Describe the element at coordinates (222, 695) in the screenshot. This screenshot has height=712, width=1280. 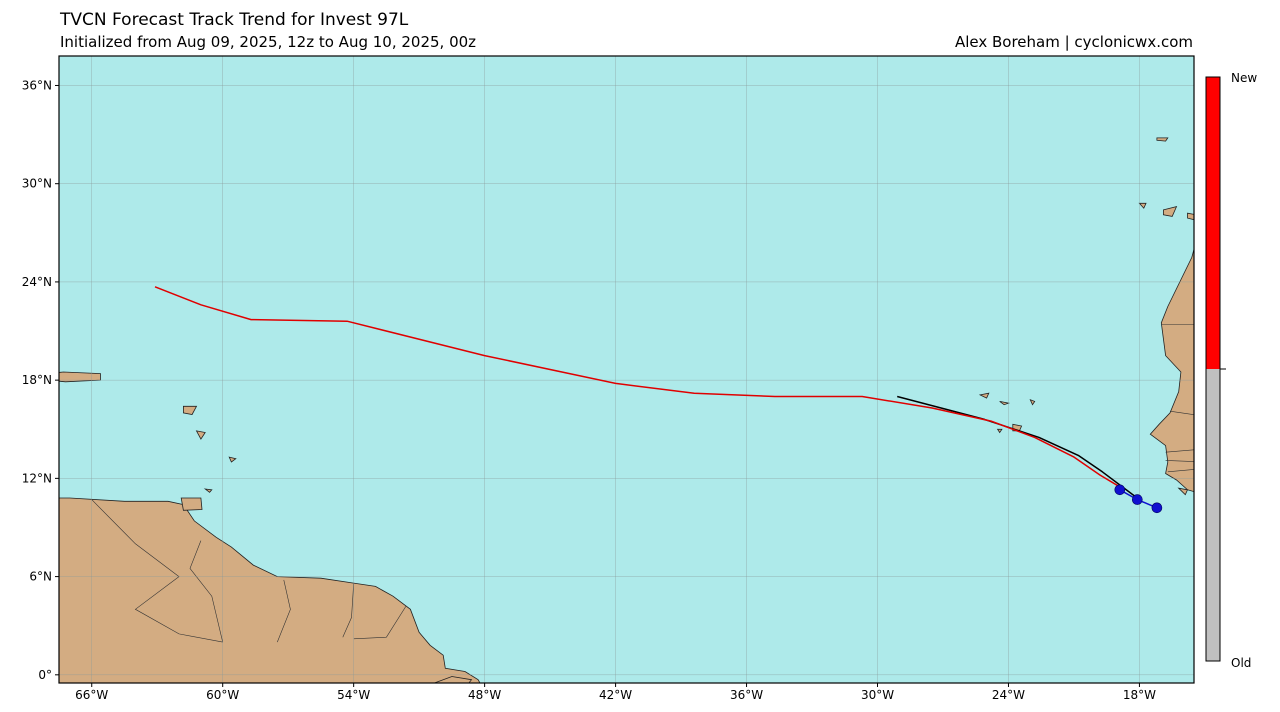
I see `tick-label-lon: 60°W` at that location.